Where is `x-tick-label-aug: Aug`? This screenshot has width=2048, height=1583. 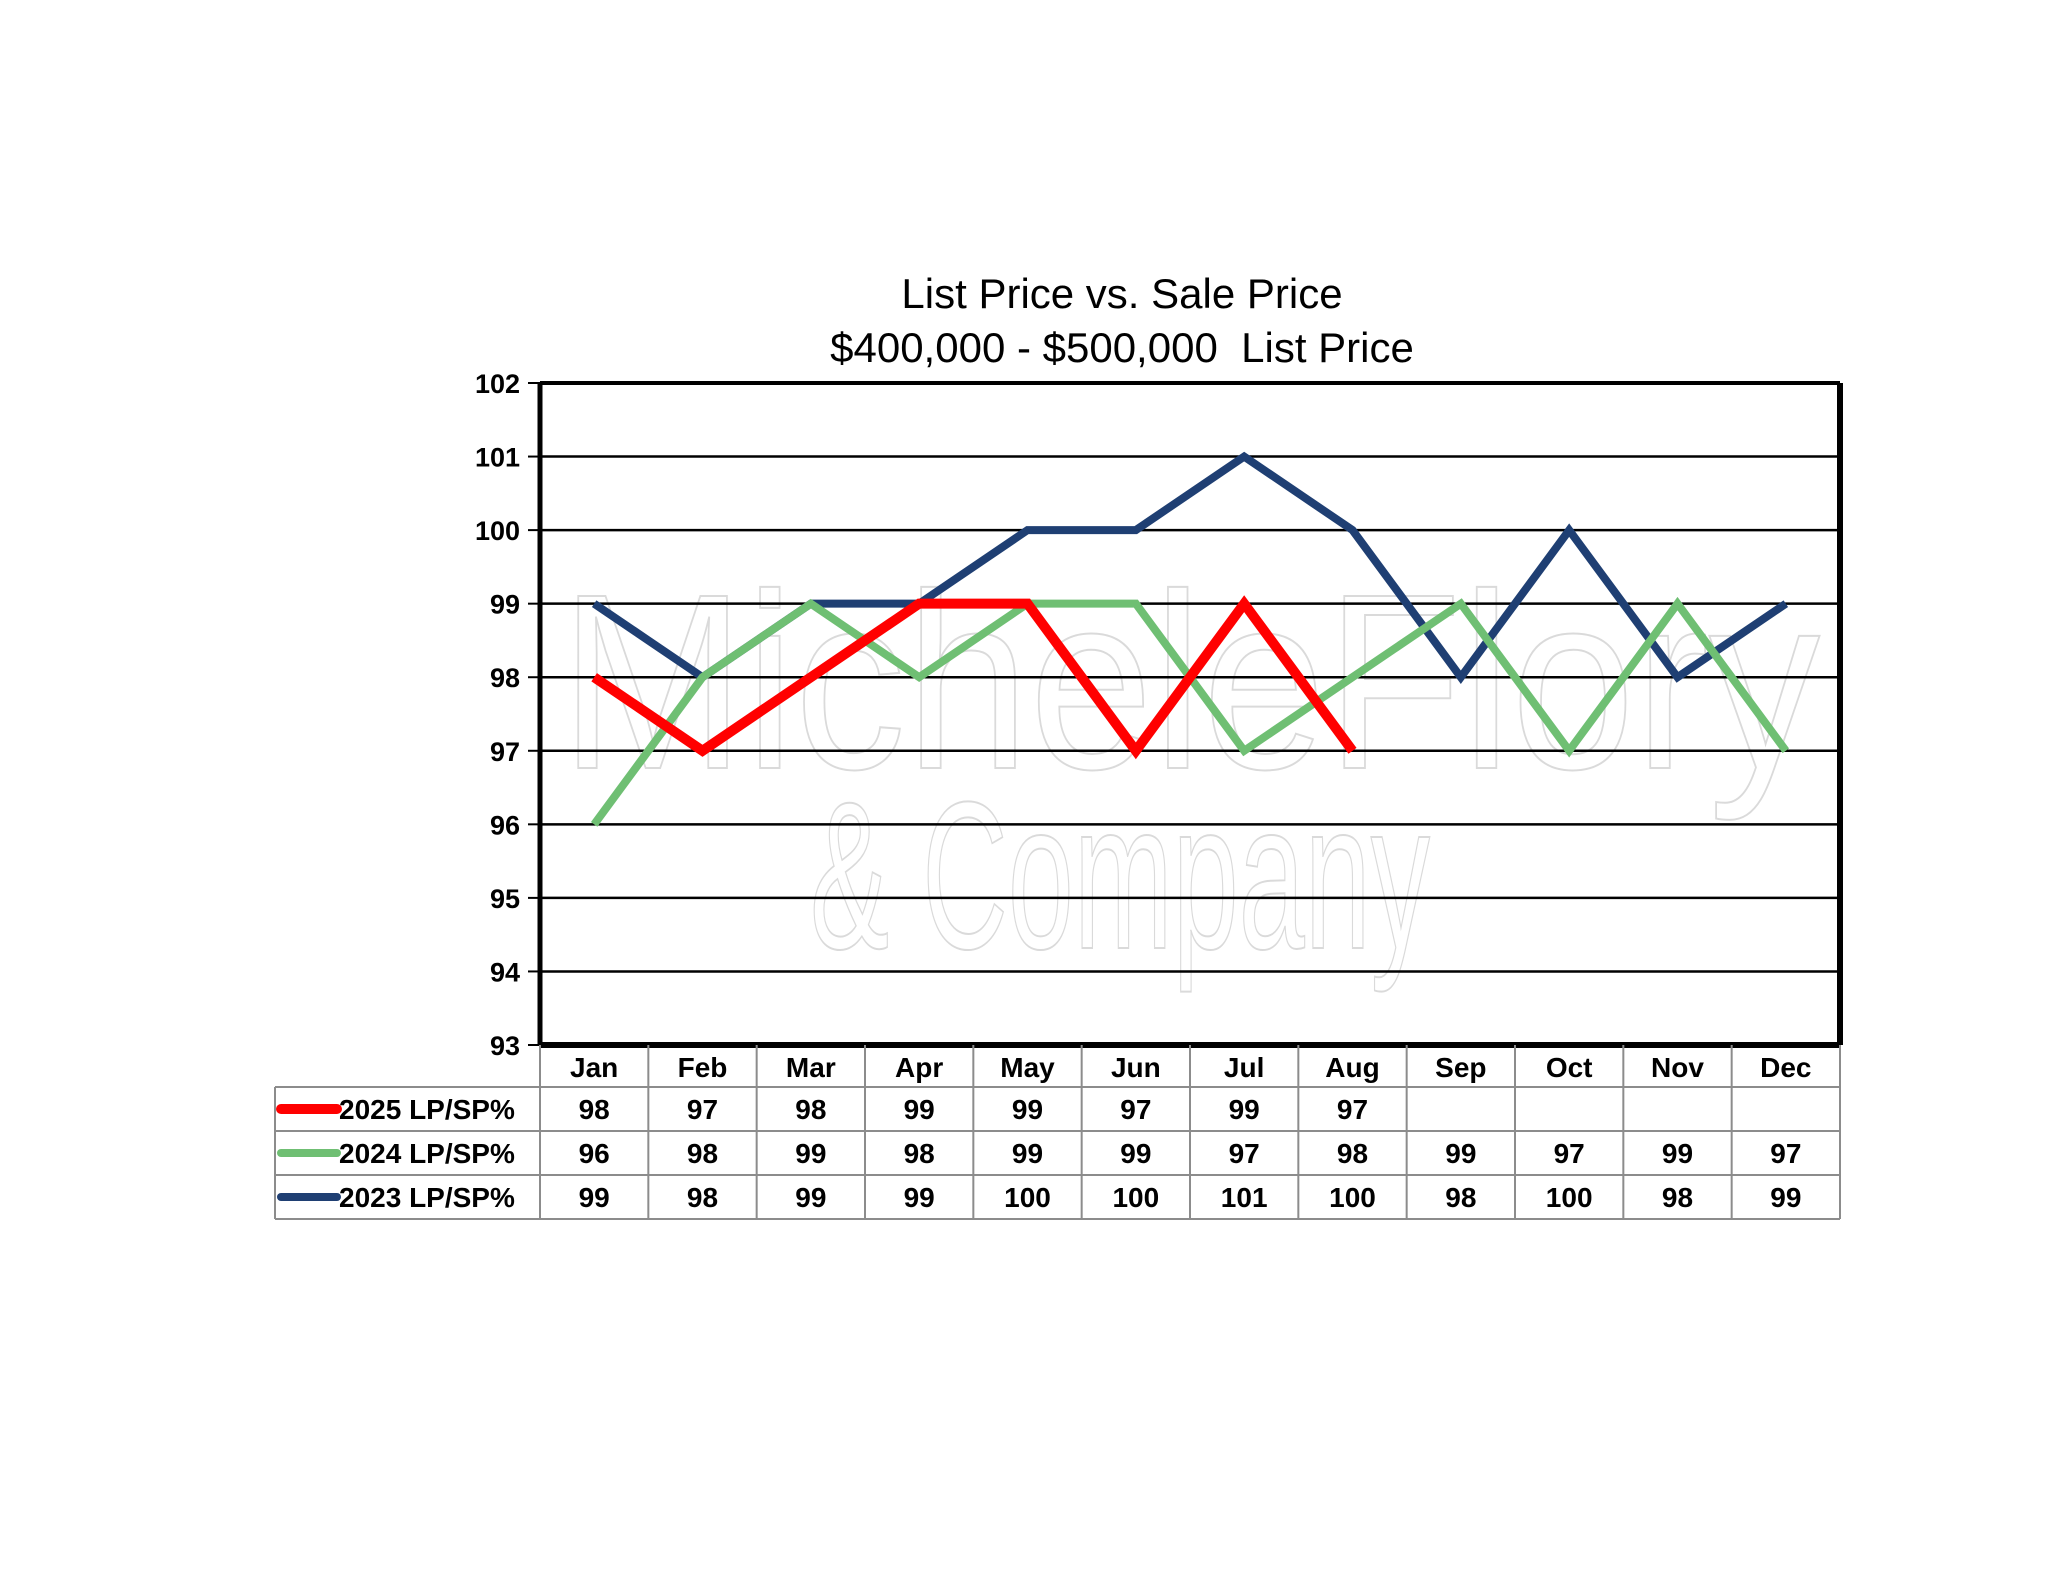 x-tick-label-aug: Aug is located at coordinates (1352, 1067).